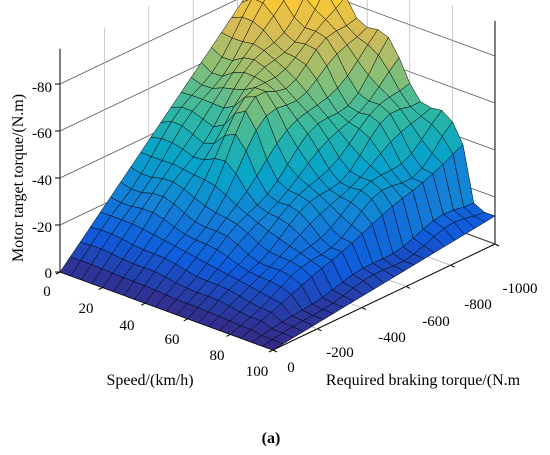  Describe the element at coordinates (520, 289) in the screenshot. I see `y-tick-label: -1000` at that location.